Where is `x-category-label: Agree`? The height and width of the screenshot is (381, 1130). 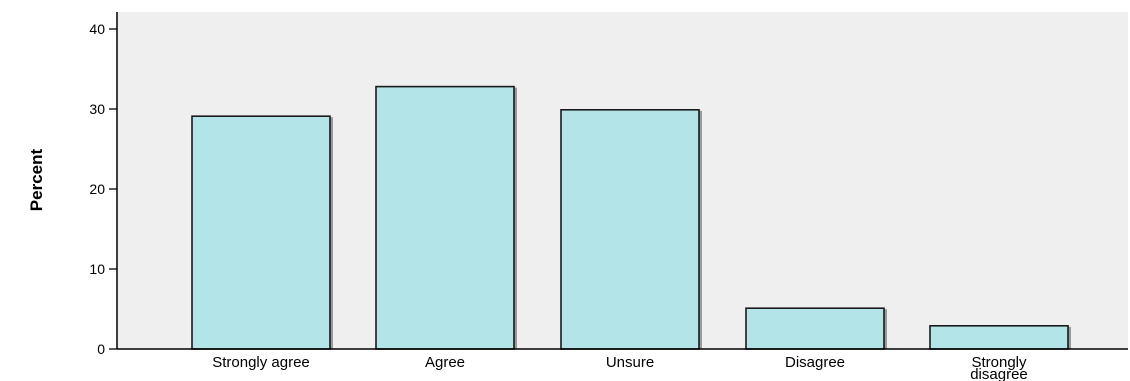 x-category-label: Agree is located at coordinates (445, 362).